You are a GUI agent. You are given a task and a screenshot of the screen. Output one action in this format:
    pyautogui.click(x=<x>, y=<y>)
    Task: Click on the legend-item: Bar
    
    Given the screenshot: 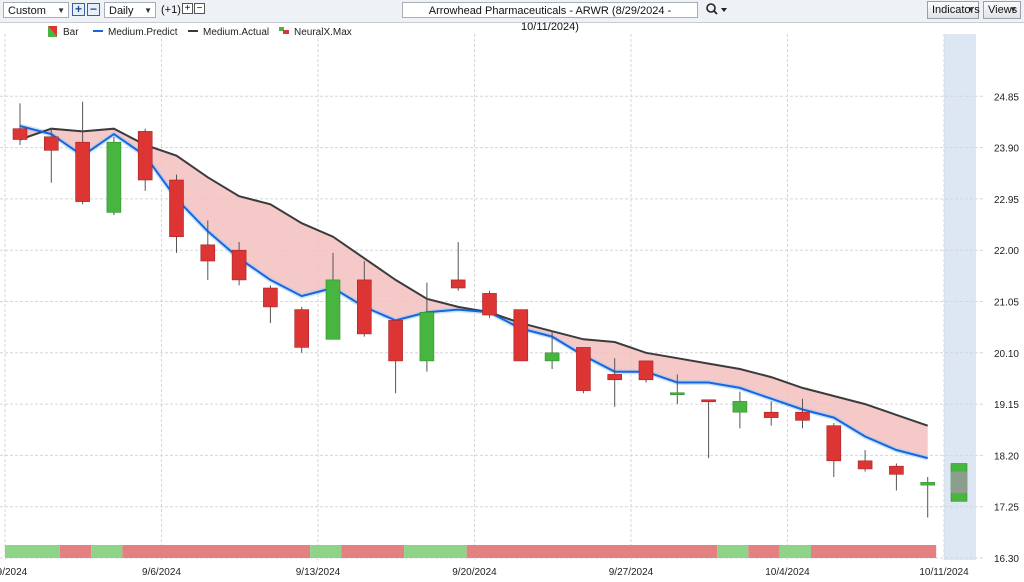 What is the action you would take?
    pyautogui.click(x=63, y=32)
    